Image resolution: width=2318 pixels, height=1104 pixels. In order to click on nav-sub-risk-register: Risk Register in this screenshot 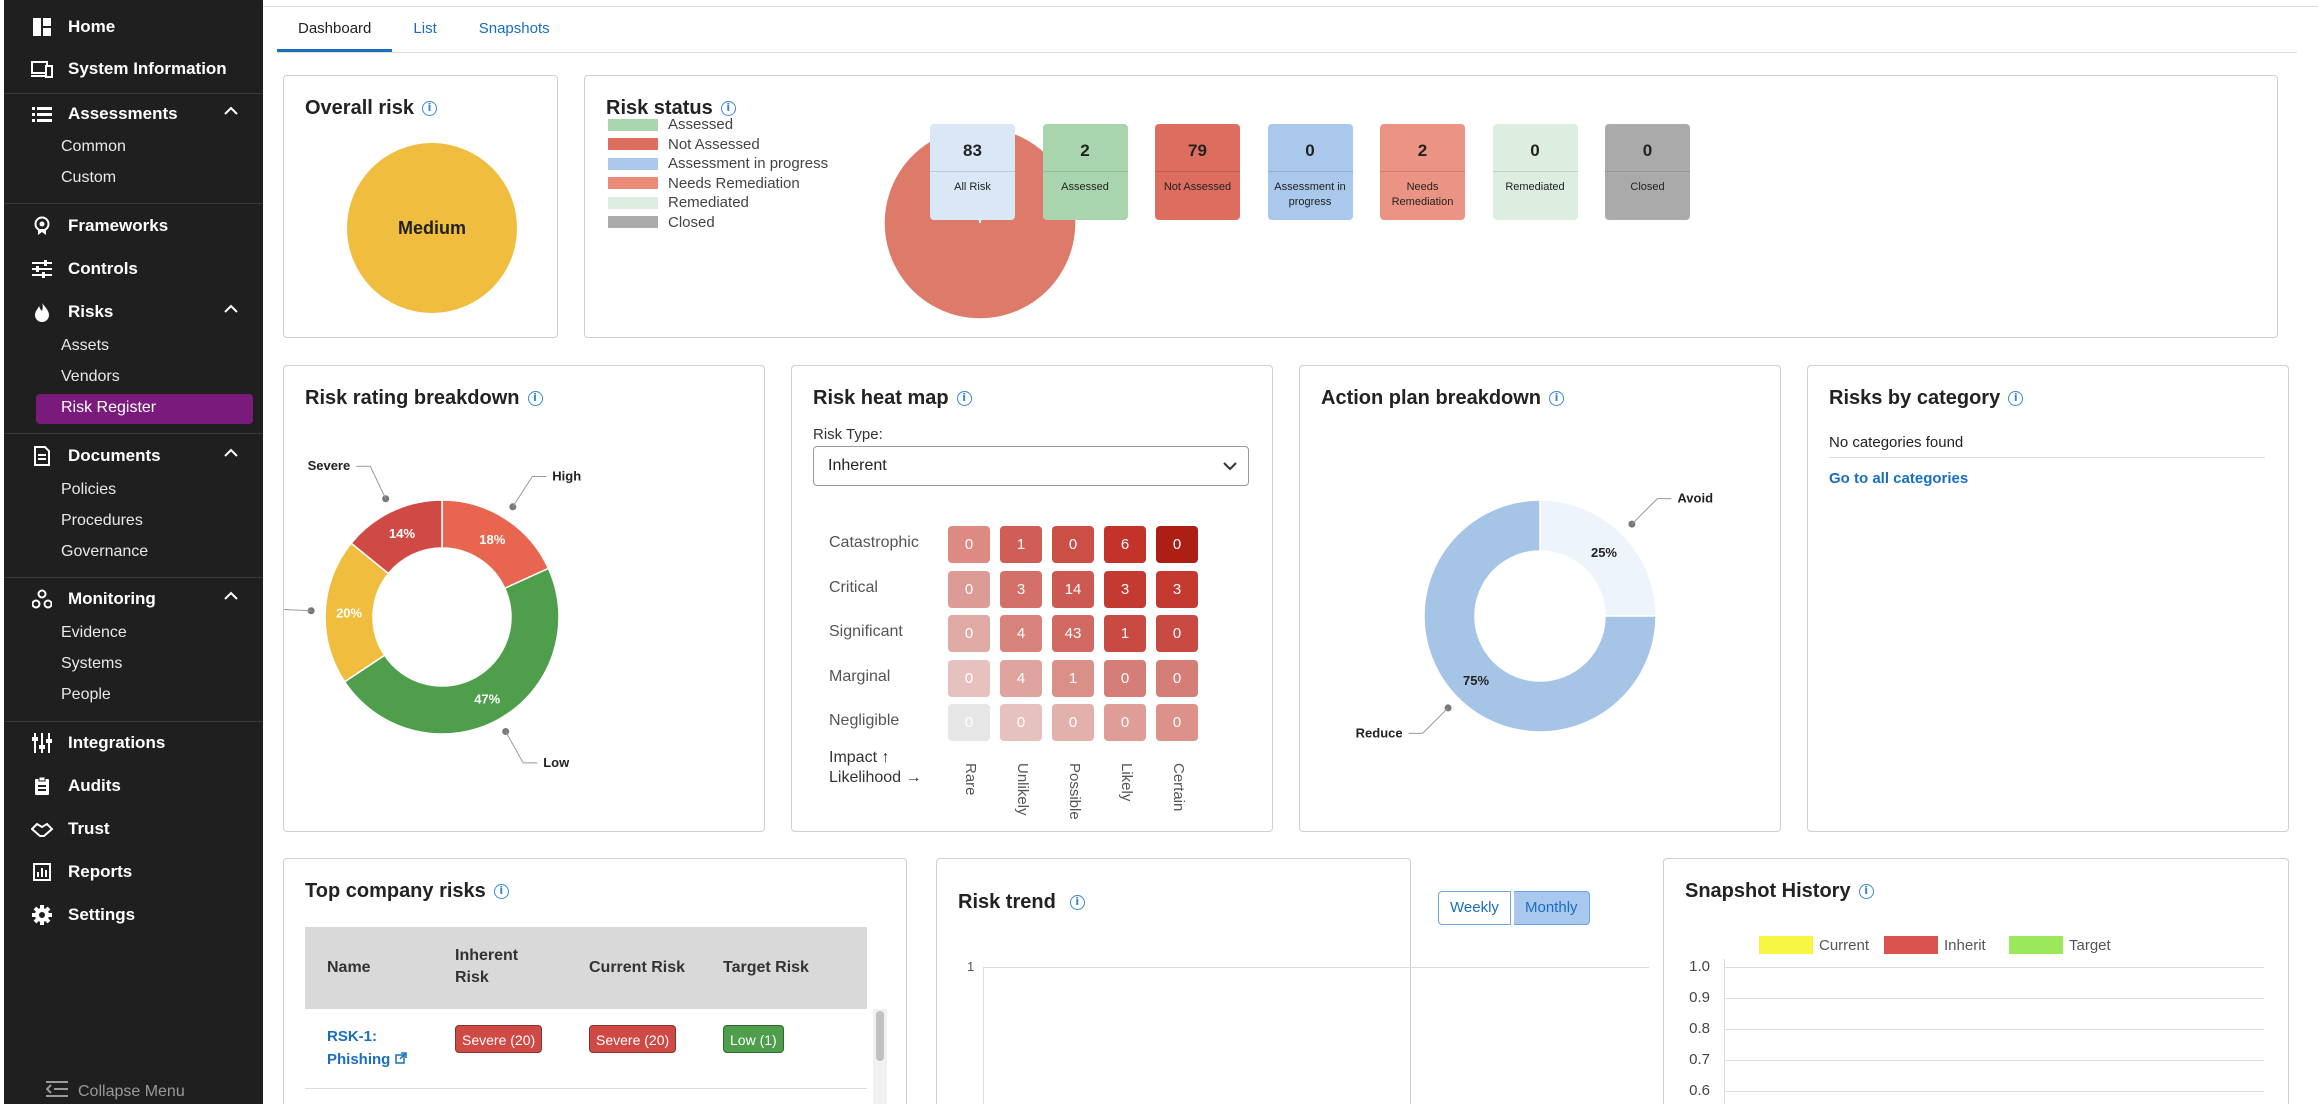, I will do `click(109, 407)`.